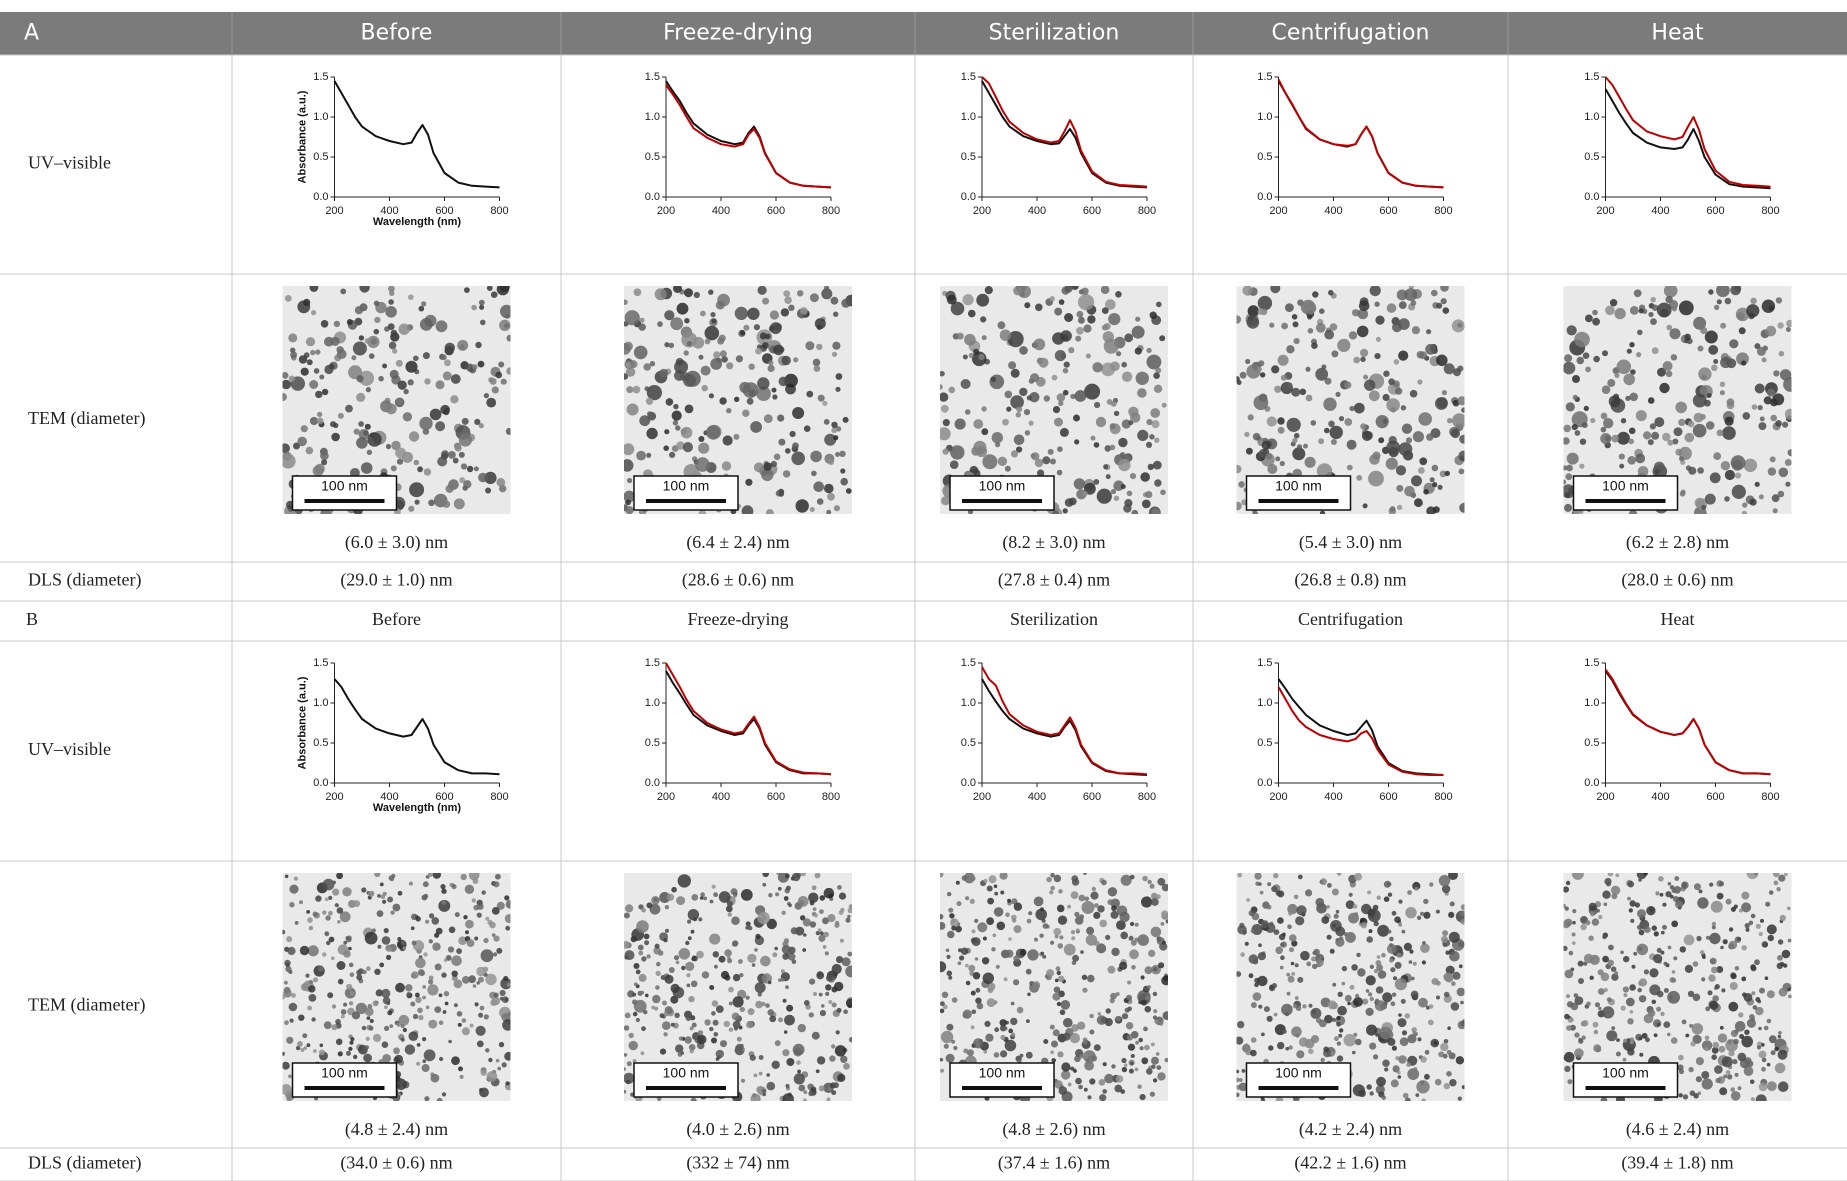 Image resolution: width=1847 pixels, height=1181 pixels. I want to click on scale-bar-label: 100 nm, so click(1002, 1073).